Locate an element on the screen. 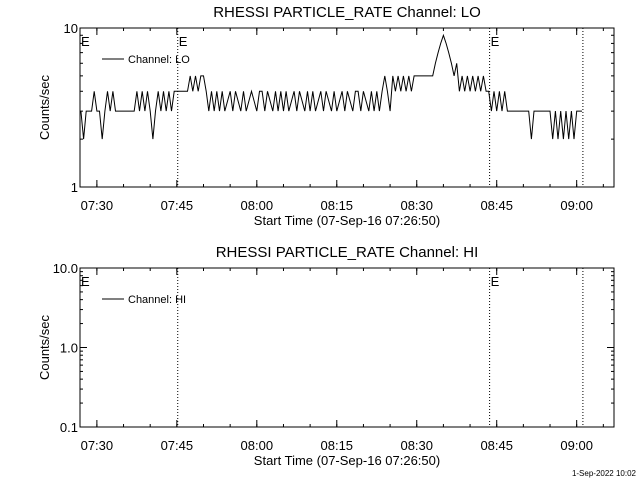  y-tick-label: 10.0 is located at coordinates (65, 268).